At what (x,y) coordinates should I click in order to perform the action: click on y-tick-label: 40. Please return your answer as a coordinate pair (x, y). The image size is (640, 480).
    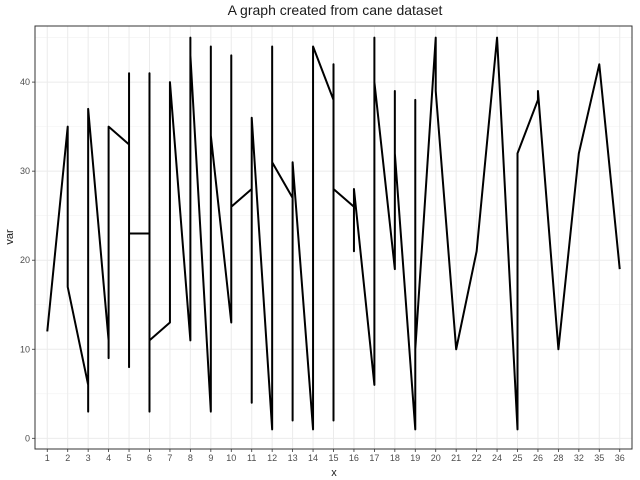
    Looking at the image, I should click on (25, 82).